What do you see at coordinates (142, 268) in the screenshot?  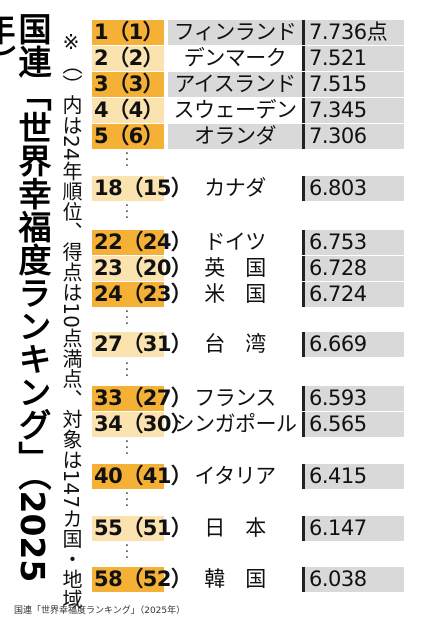 I see `rank-cell: 23（20）` at bounding box center [142, 268].